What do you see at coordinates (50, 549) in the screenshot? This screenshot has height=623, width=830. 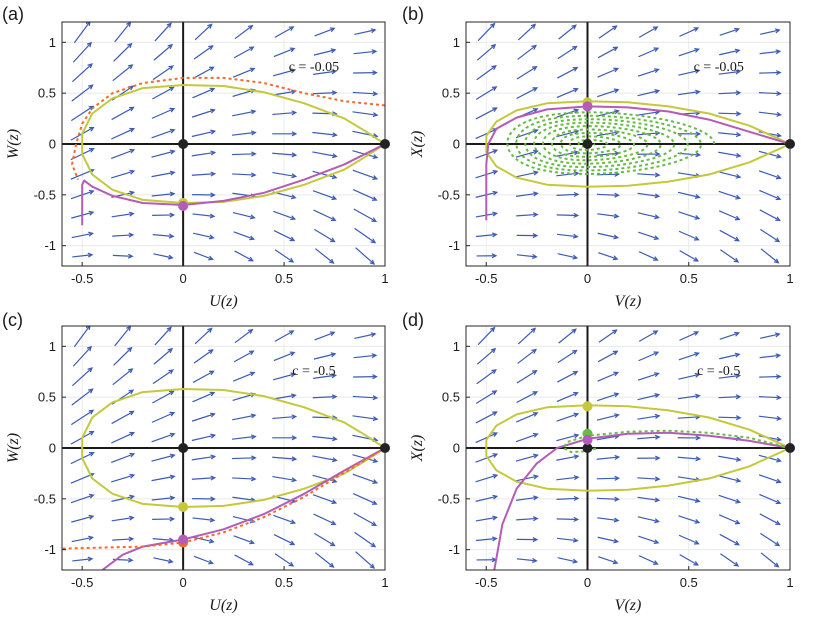 I see `y-tick-label: -1` at bounding box center [50, 549].